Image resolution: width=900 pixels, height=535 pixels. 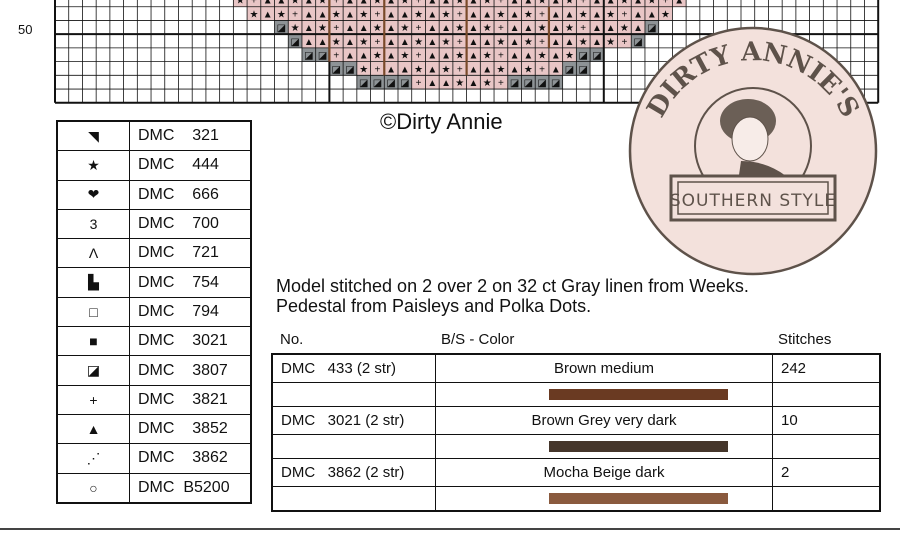 I want to click on thread-number: DMC 3862 (2 str), so click(x=353, y=472).